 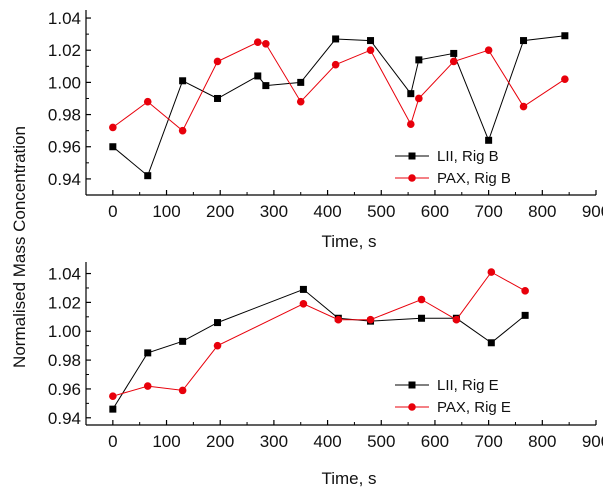 What do you see at coordinates (474, 178) in the screenshot?
I see `legend-label: PAX, Rig B` at bounding box center [474, 178].